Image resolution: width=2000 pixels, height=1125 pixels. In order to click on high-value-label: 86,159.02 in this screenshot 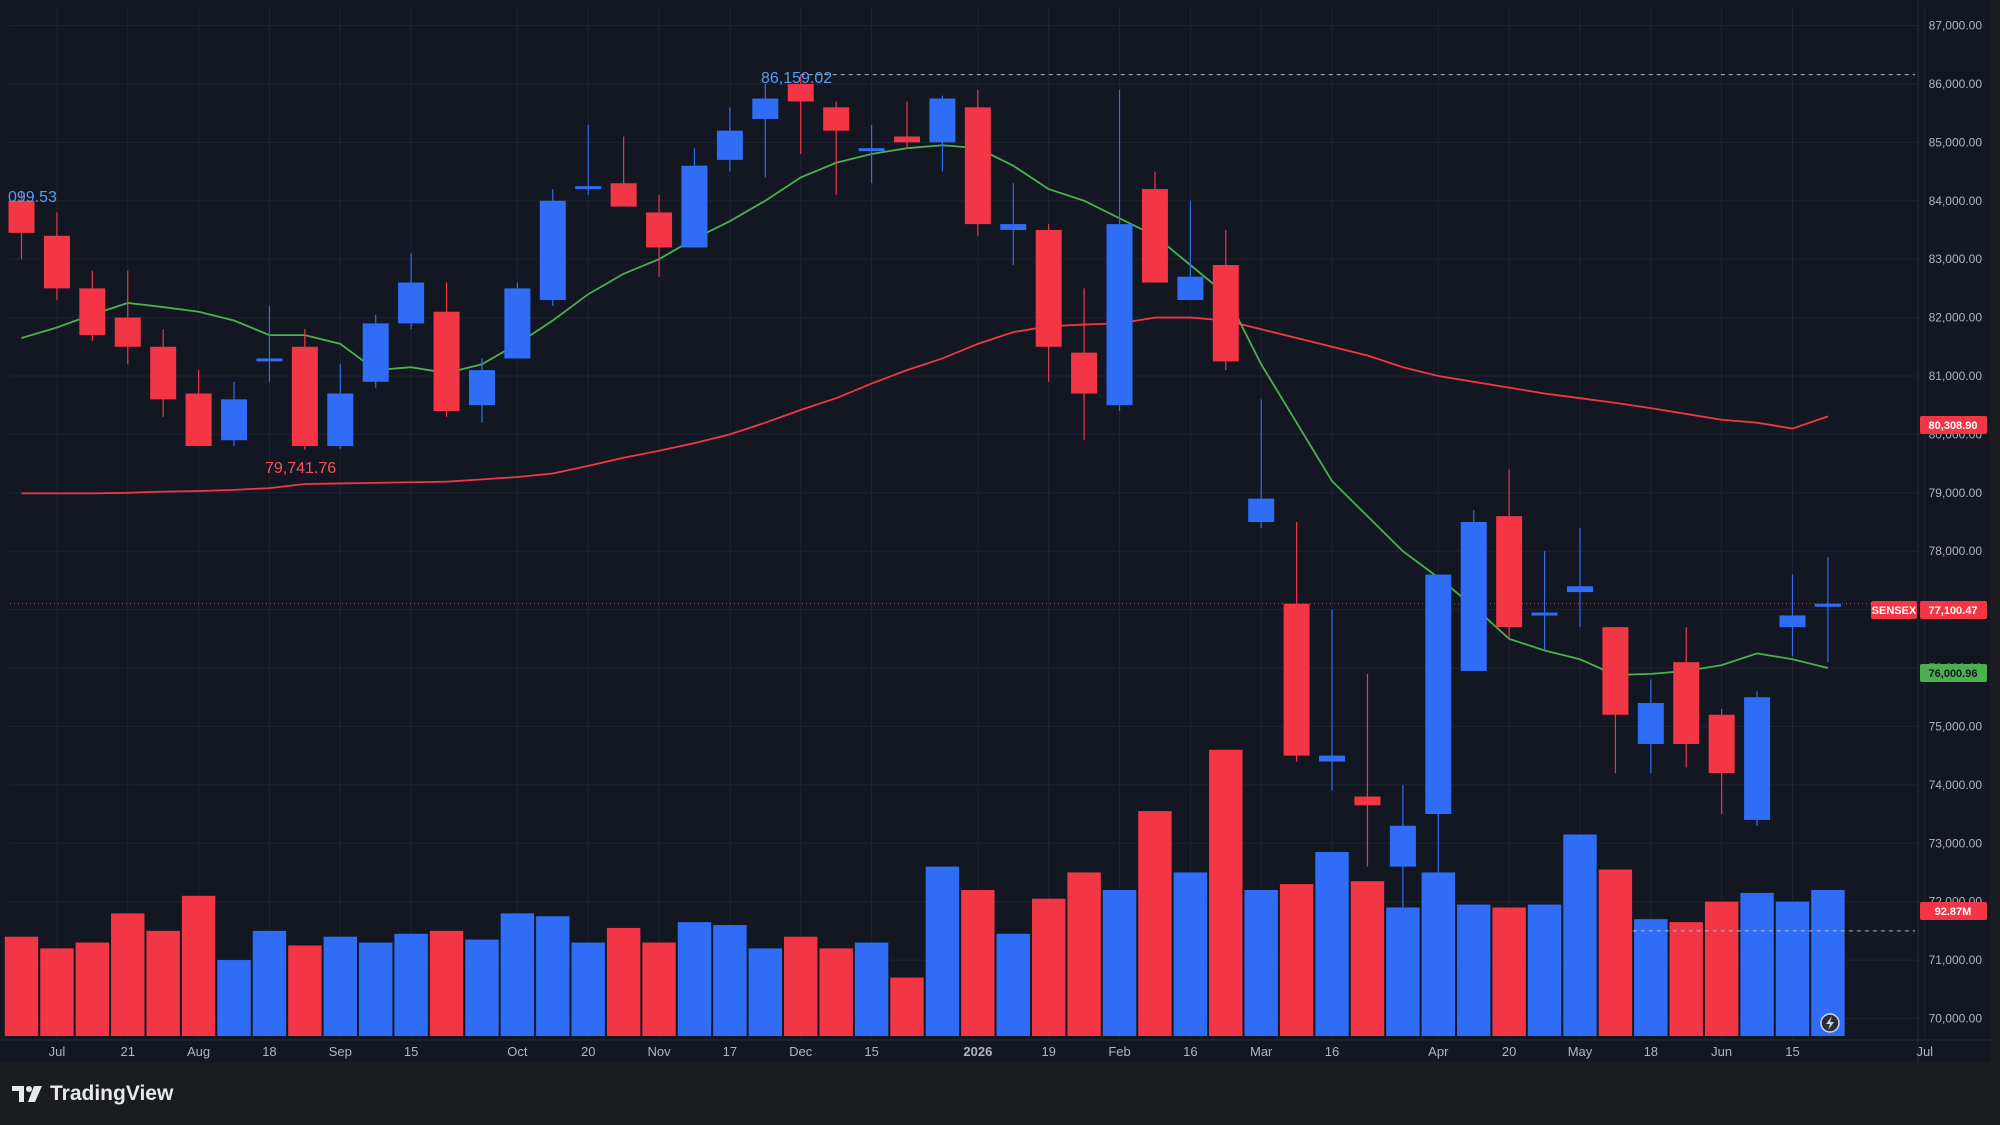, I will do `click(796, 78)`.